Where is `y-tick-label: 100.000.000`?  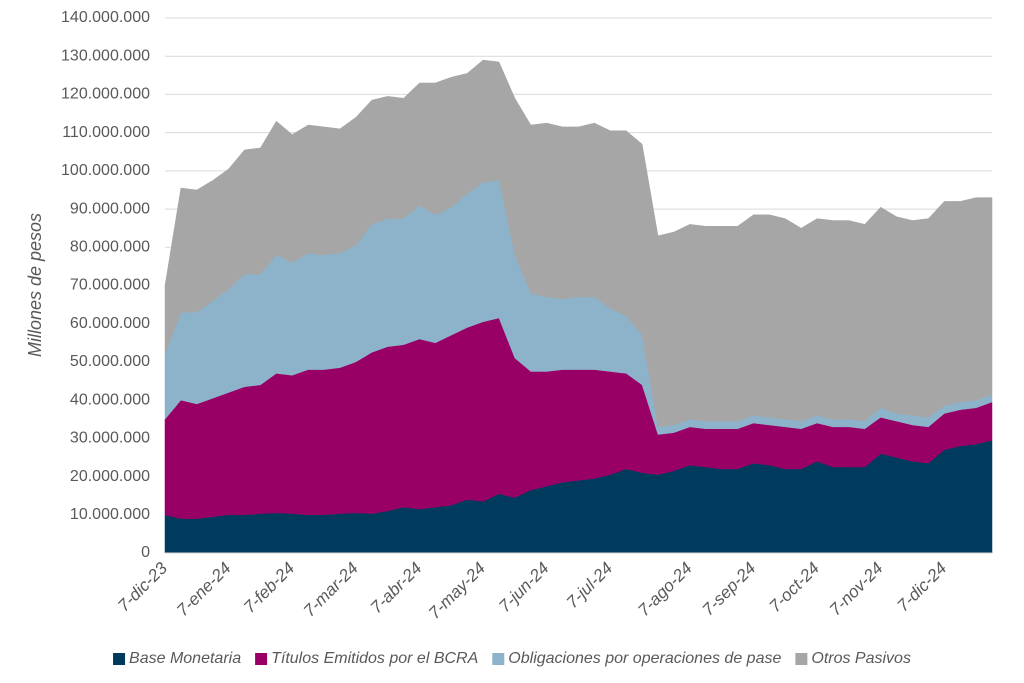
y-tick-label: 100.000.000 is located at coordinates (105, 170).